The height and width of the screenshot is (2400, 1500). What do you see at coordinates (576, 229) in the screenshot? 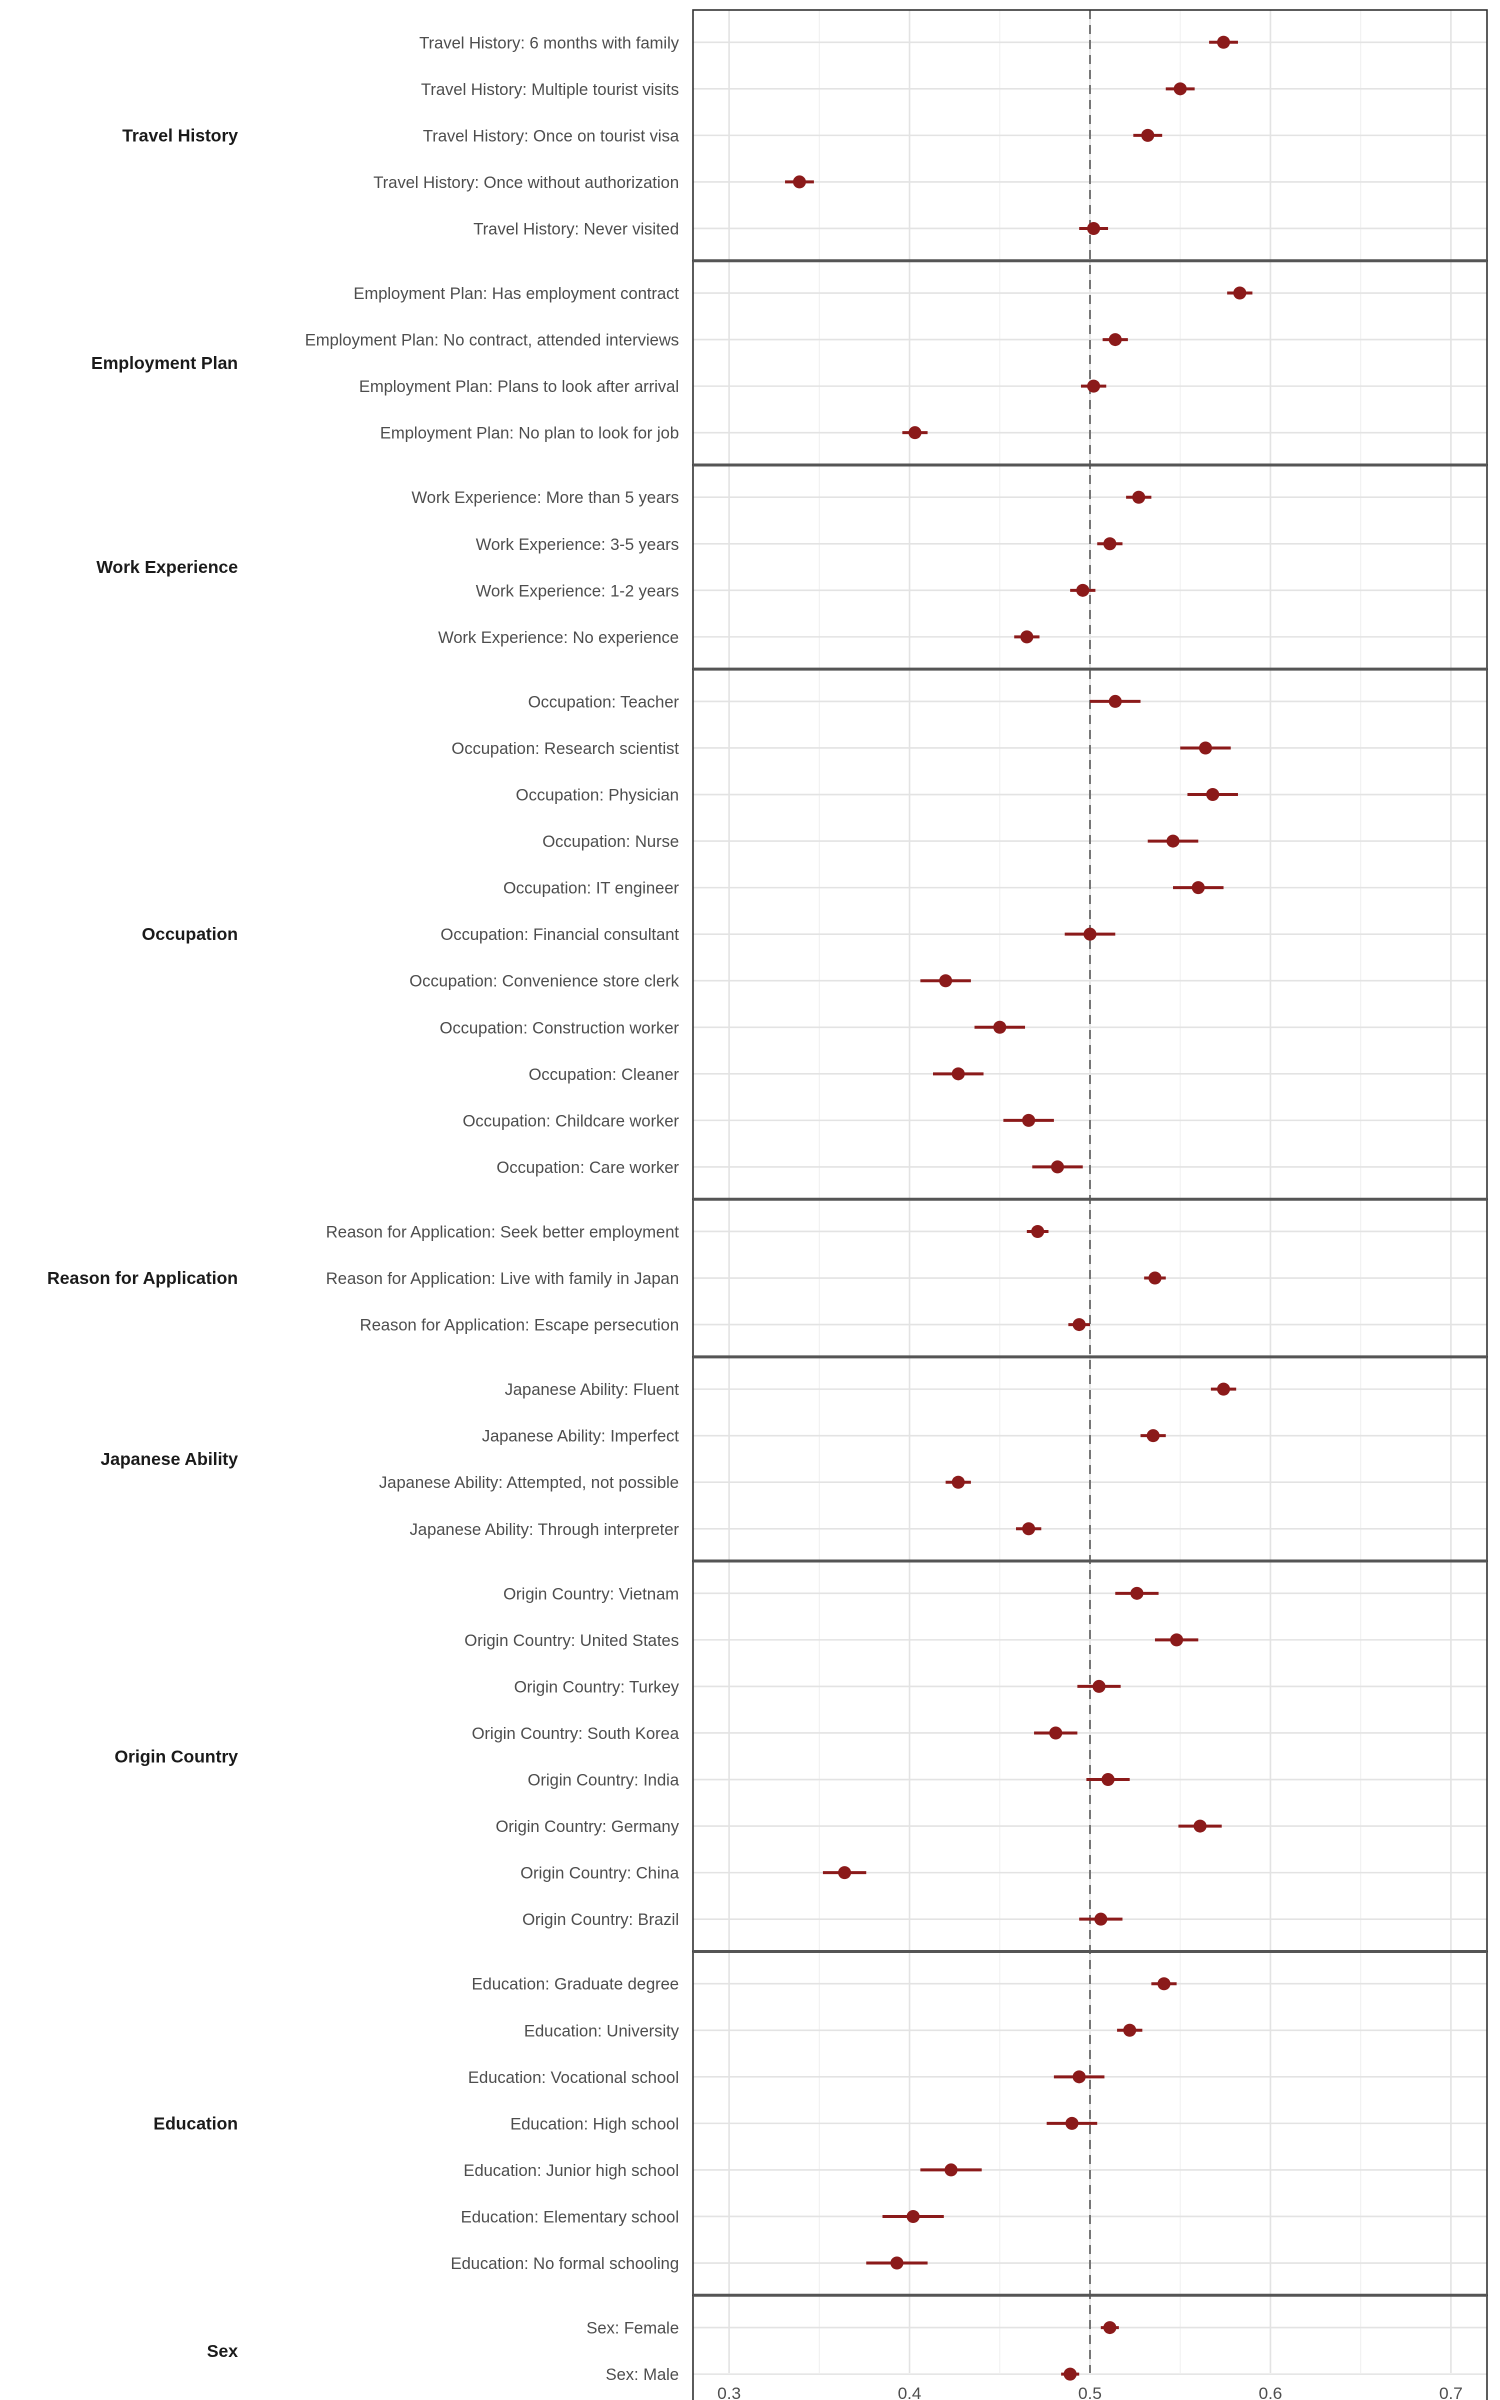
I see `item-label: Travel History: Never visited` at bounding box center [576, 229].